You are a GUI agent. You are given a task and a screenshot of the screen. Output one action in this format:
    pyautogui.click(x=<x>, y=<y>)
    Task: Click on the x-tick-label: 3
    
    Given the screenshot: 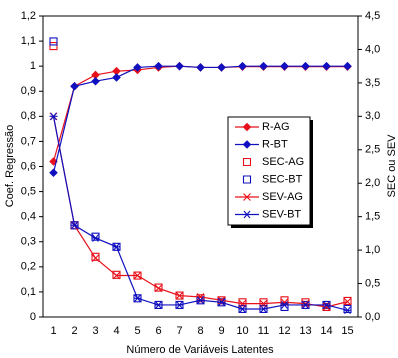 What is the action you would take?
    pyautogui.click(x=95, y=331)
    